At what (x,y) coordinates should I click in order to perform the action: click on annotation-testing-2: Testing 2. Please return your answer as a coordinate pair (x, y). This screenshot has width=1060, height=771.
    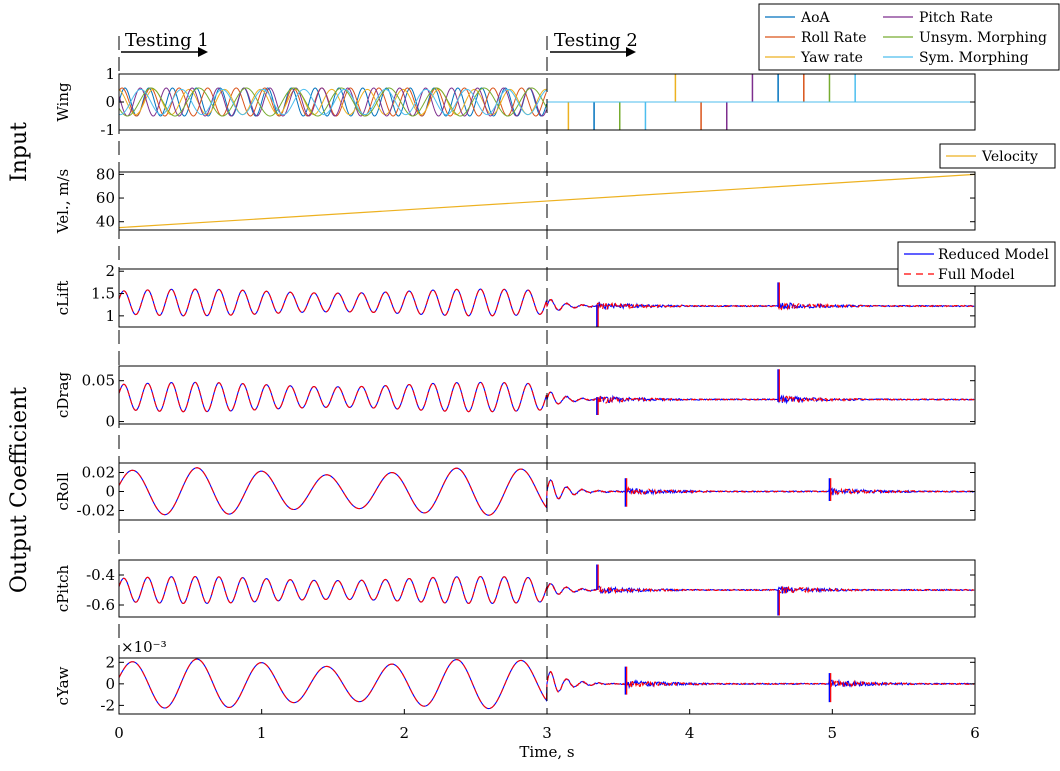
    Looking at the image, I should click on (596, 40).